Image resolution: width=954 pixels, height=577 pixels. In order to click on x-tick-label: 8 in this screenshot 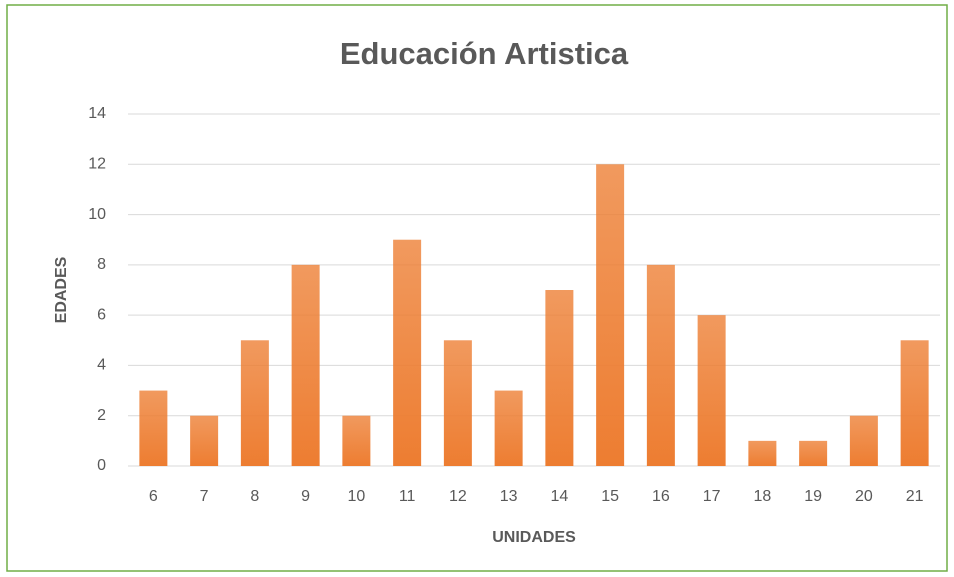, I will do `click(254, 496)`.